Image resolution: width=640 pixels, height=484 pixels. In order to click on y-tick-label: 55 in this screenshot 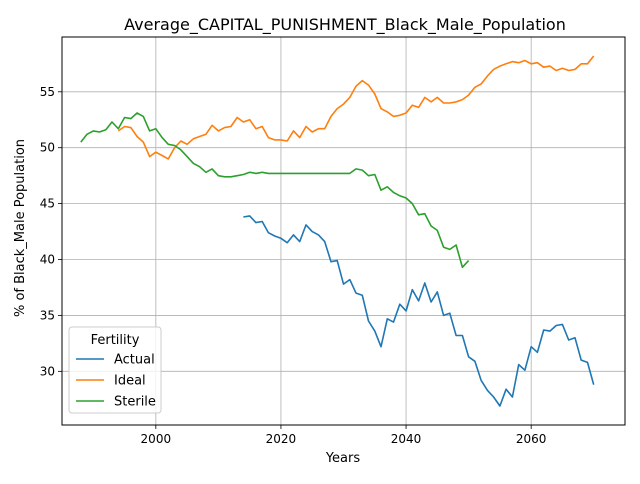, I will do `click(47, 92)`.